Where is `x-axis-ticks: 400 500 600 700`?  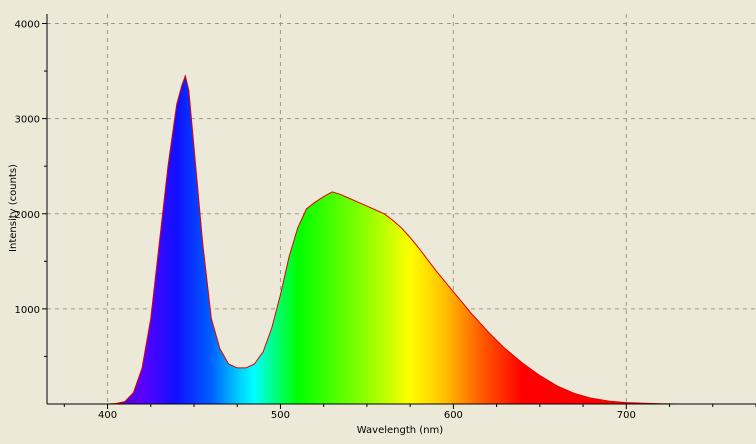
x-axis-ticks: 400 500 600 700 is located at coordinates (409, 412).